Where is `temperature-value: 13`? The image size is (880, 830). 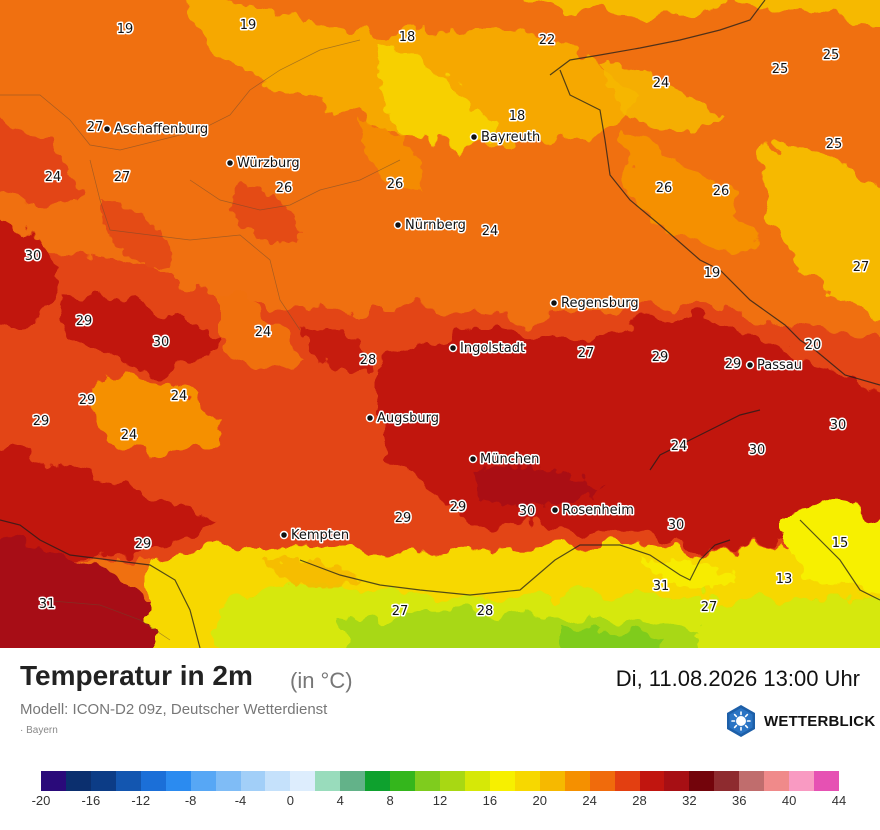 temperature-value: 13 is located at coordinates (784, 579).